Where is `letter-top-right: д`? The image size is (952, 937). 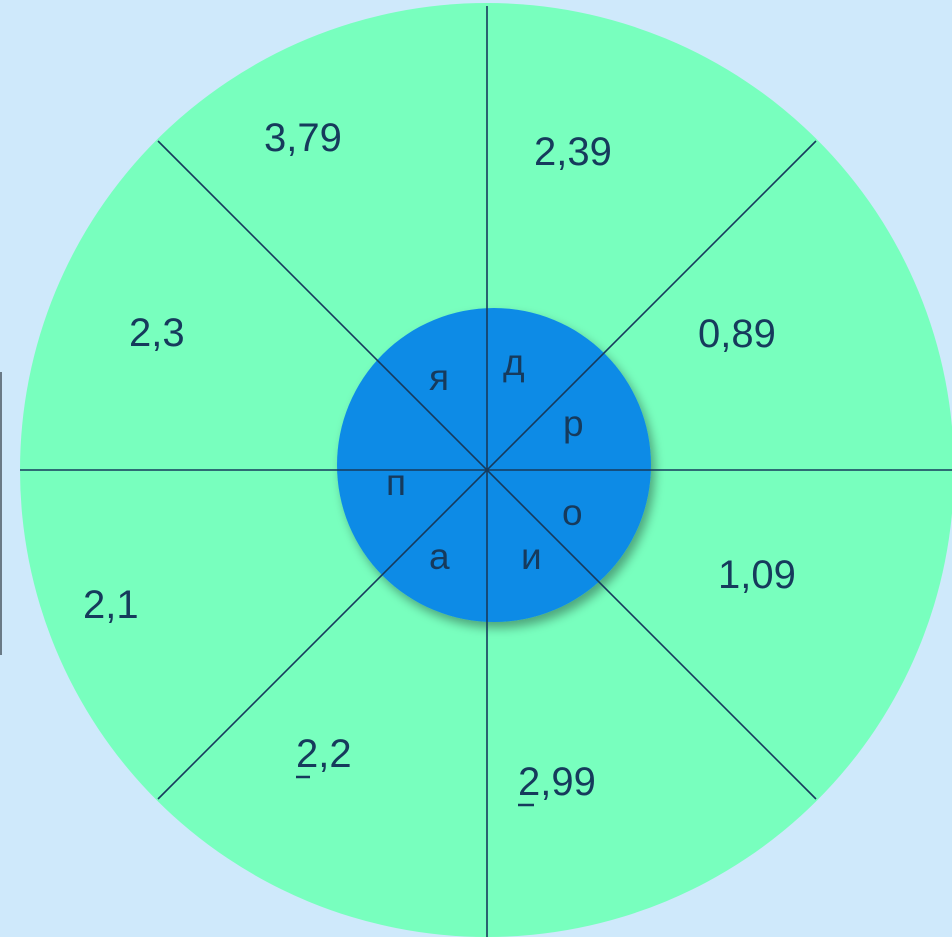 letter-top-right: д is located at coordinates (514, 362).